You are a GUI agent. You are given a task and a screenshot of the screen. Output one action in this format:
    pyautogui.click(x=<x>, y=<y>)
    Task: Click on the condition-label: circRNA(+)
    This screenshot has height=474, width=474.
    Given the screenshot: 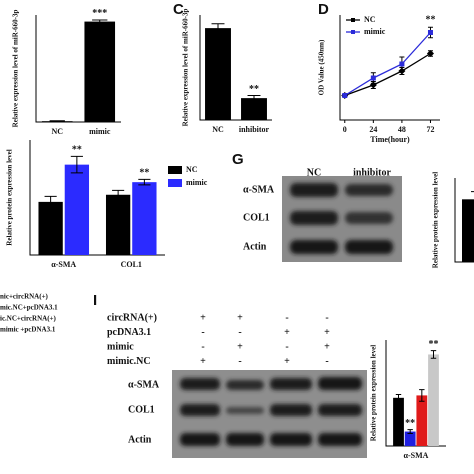 What is the action you would take?
    pyautogui.click(x=132, y=317)
    